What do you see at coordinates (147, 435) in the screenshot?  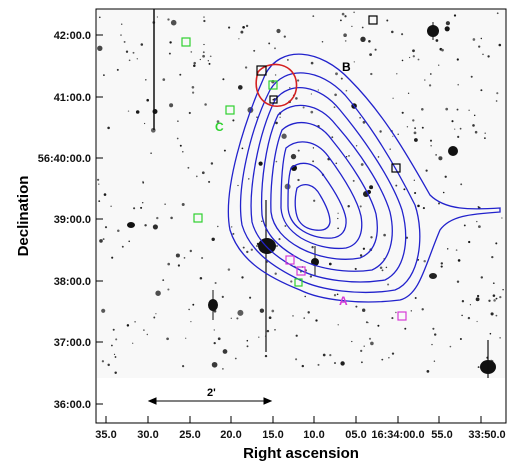 I see `x-tick-label: 30.0` at bounding box center [147, 435].